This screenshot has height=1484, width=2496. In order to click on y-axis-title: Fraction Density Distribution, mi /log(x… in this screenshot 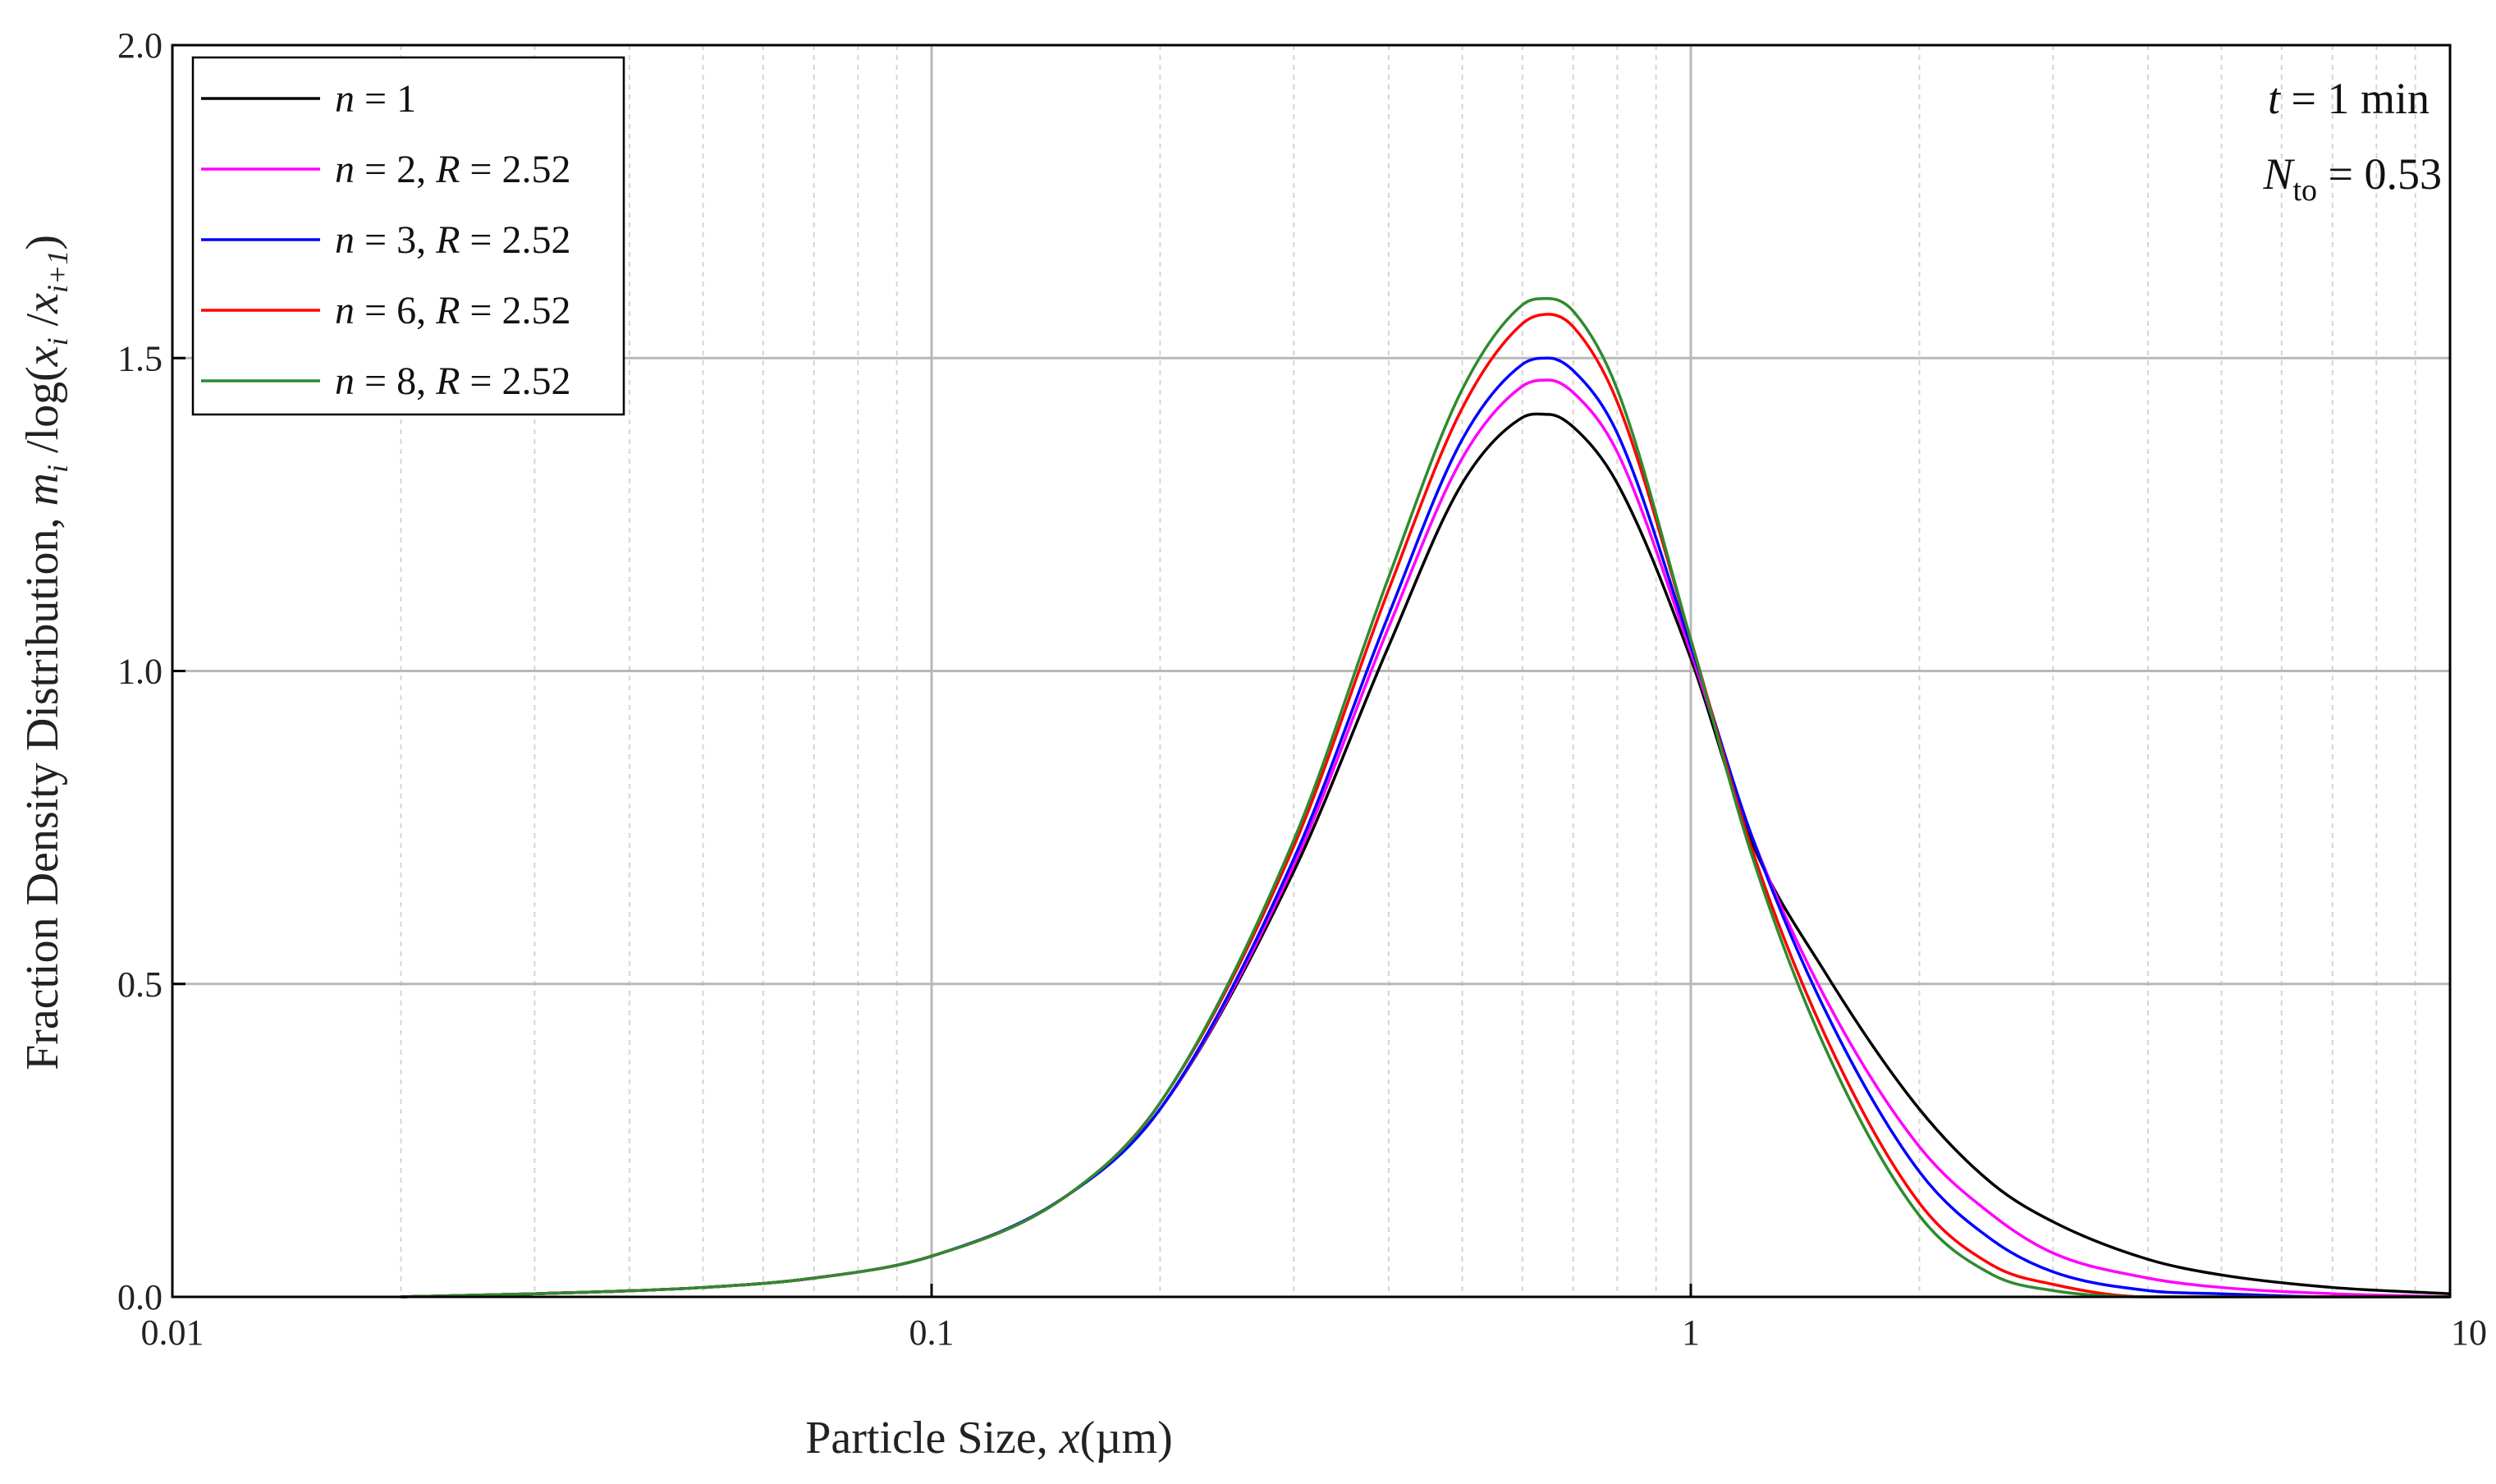, I will do `click(46, 652)`.